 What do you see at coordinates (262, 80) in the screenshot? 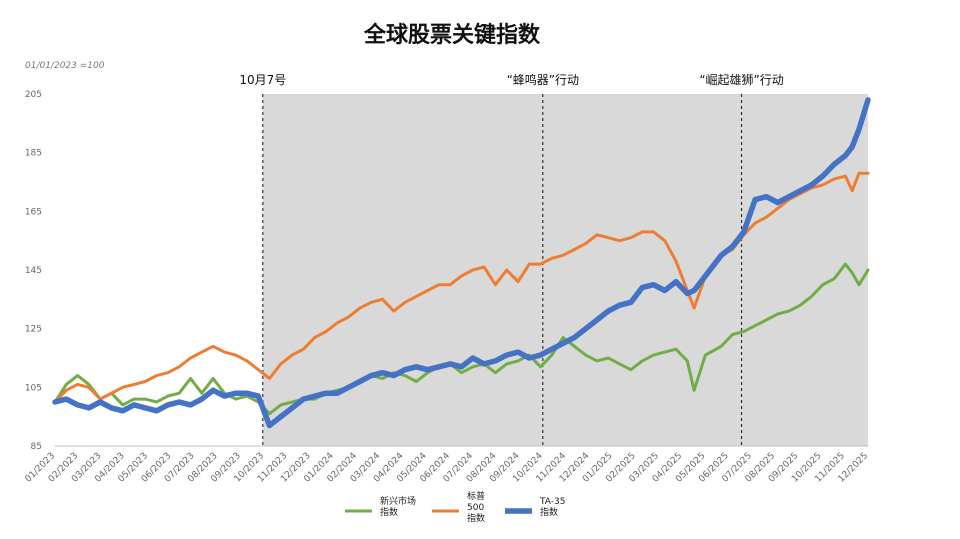
I see `event-label: 10月7号` at bounding box center [262, 80].